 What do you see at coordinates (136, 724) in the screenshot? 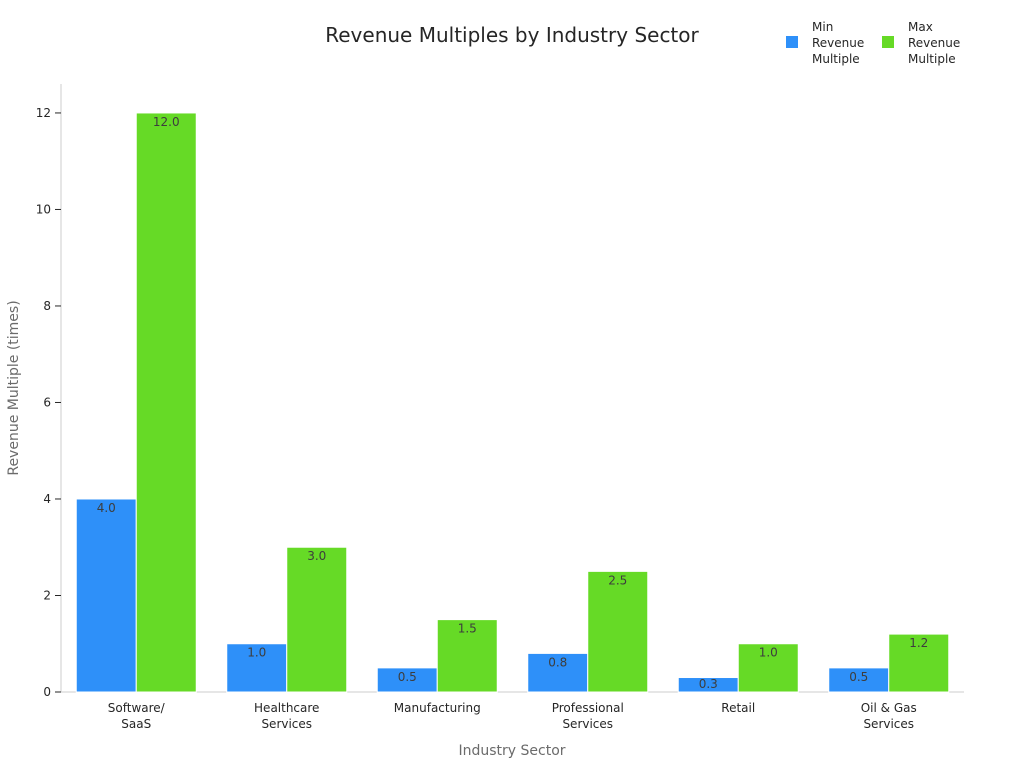
I see `x-tick-label-line: SaaS` at bounding box center [136, 724].